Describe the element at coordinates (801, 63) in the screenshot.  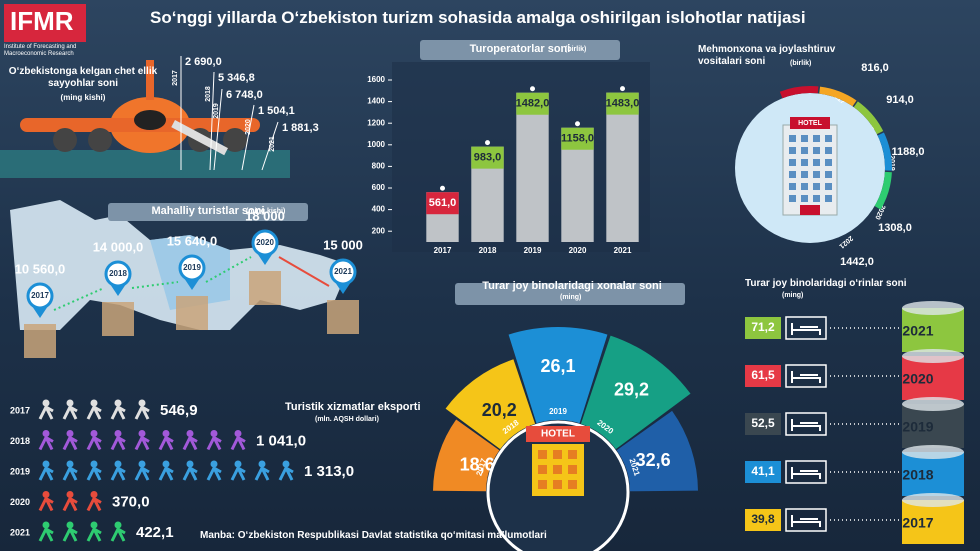
I see `section-unit: (birlik)` at that location.